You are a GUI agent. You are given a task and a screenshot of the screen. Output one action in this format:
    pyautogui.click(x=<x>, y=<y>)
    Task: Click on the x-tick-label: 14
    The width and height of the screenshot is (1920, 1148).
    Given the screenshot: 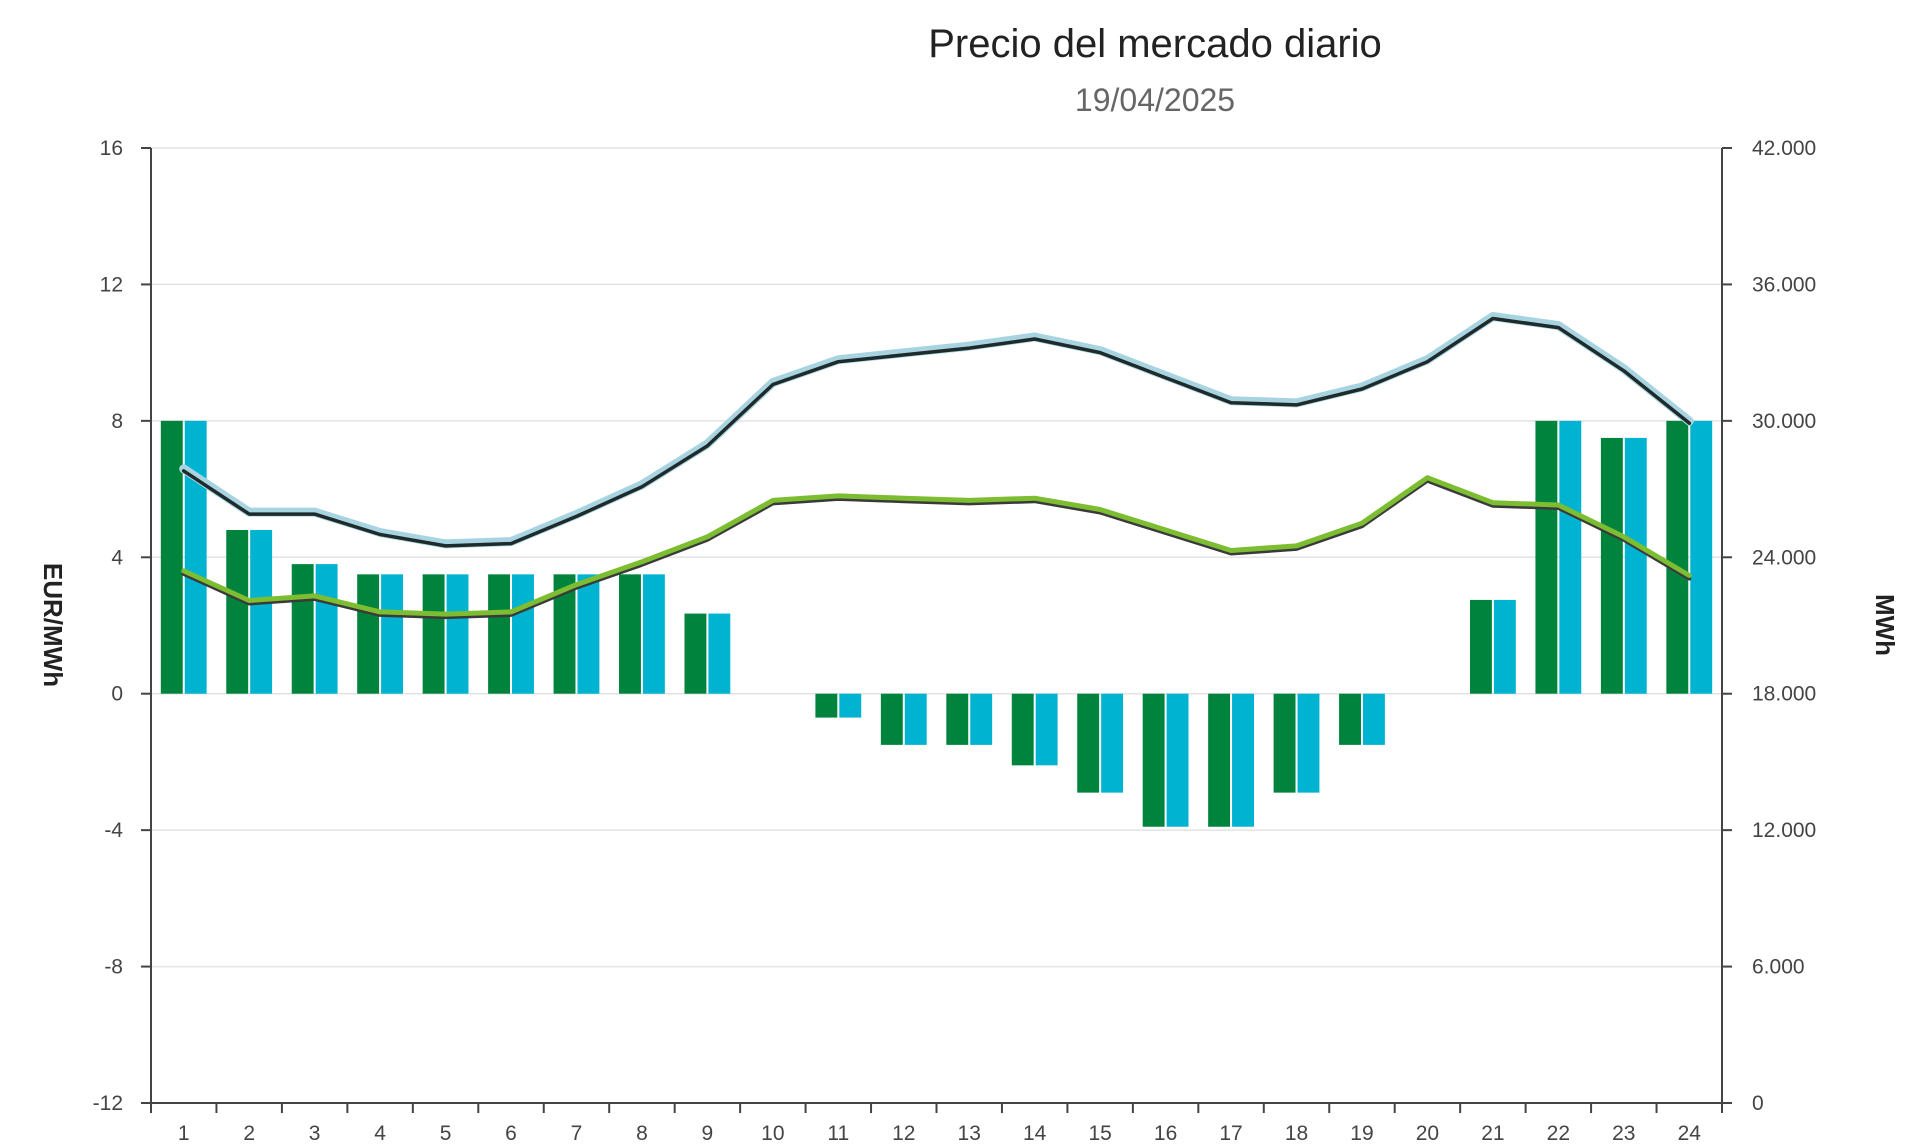 What is the action you would take?
    pyautogui.click(x=1035, y=1133)
    